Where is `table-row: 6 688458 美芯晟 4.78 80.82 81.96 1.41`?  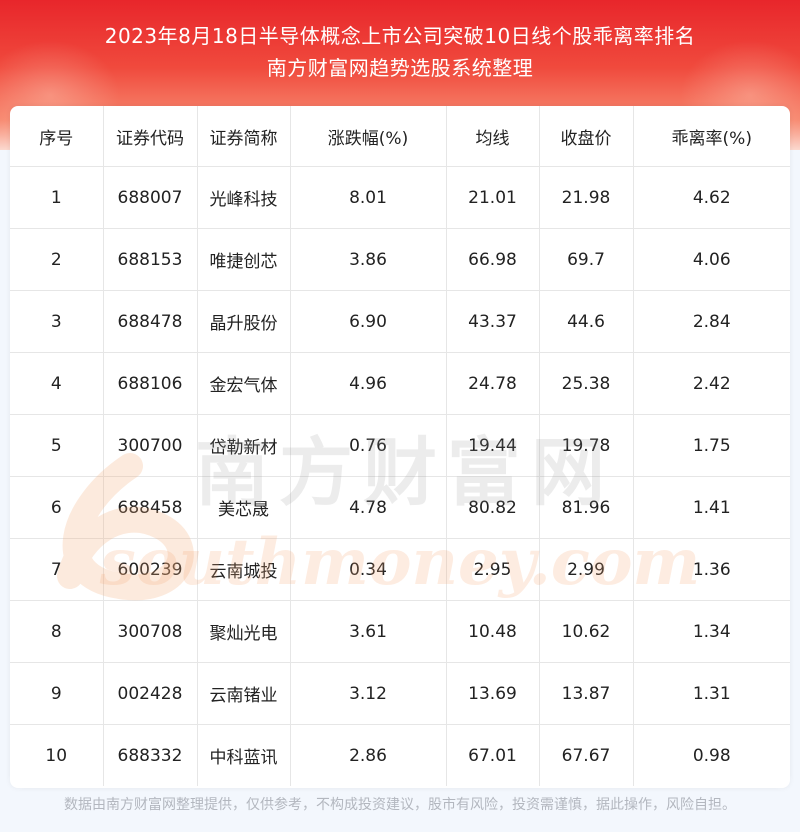
table-row: 6 688458 美芯晟 4.78 80.82 81.96 1.41 is located at coordinates (400, 507).